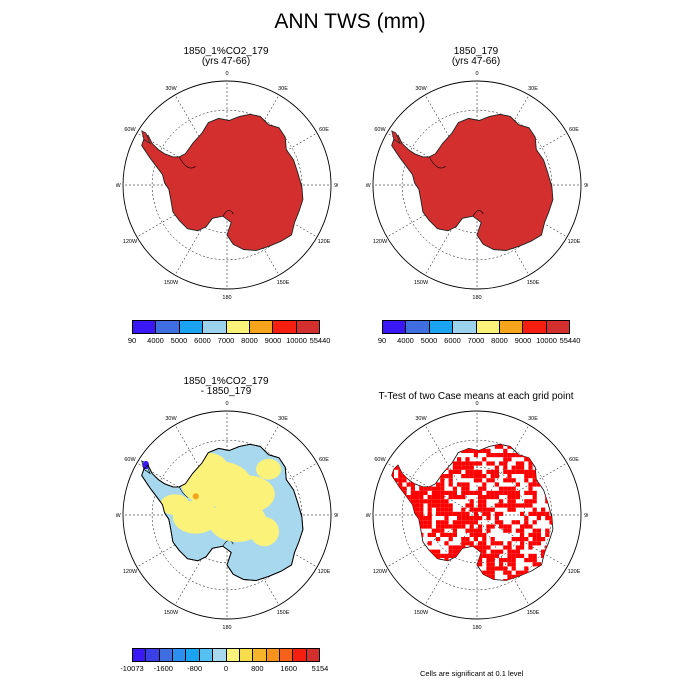 This screenshot has height=700, width=700. What do you see at coordinates (380, 572) in the screenshot?
I see `map4-lon-label-120w: 120W` at bounding box center [380, 572].